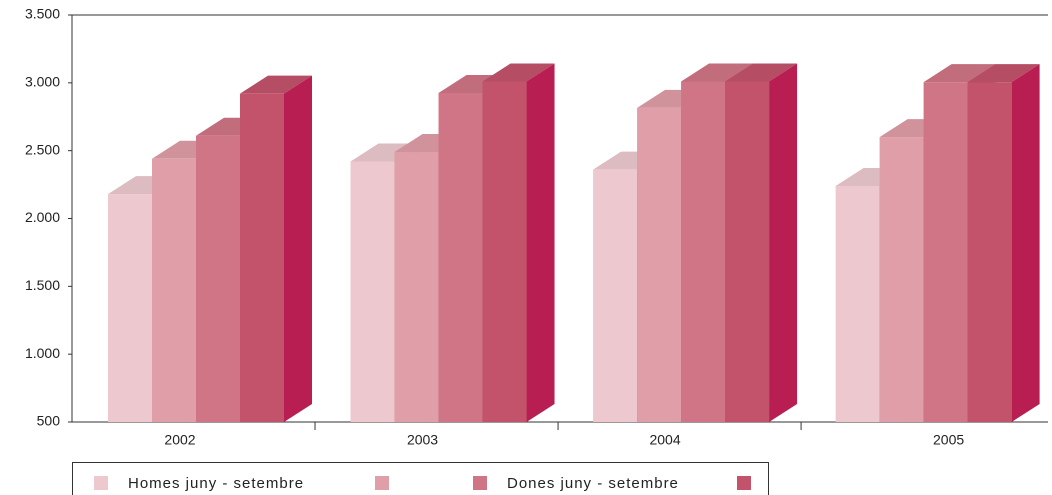  I want to click on x-tick-label: 2003, so click(422, 440).